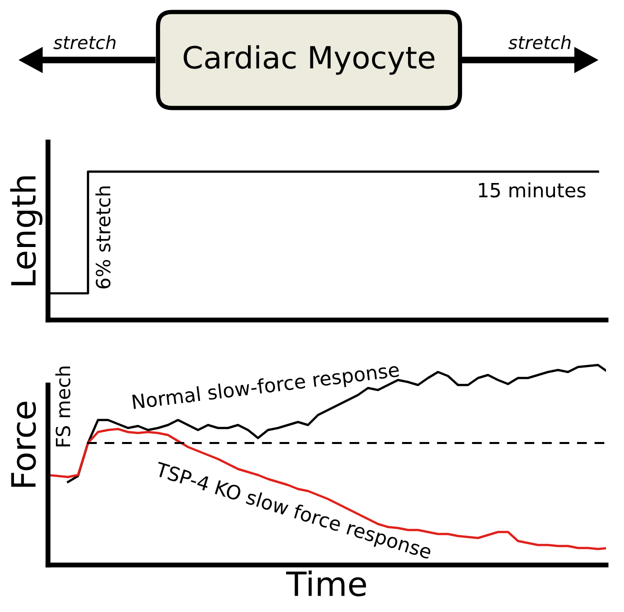  Describe the element at coordinates (23, 444) in the screenshot. I see `y-axis-title: Force` at that location.